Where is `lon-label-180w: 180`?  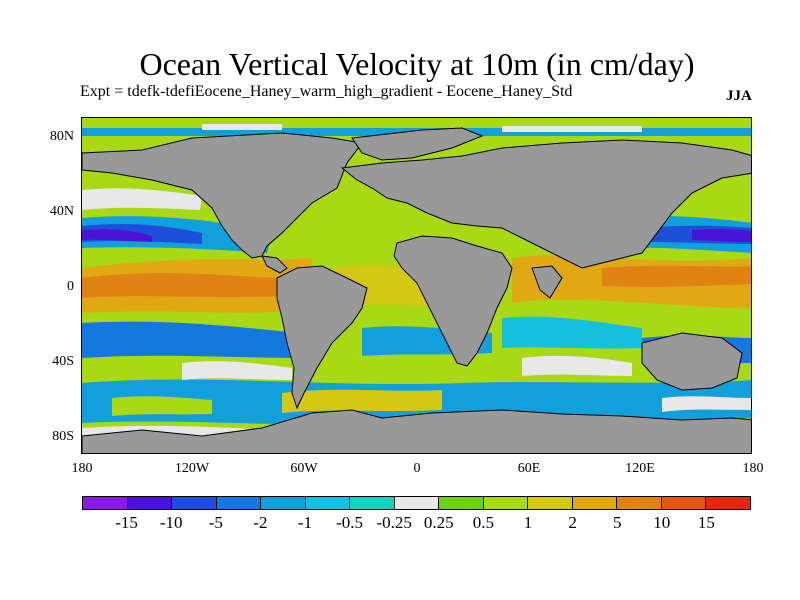 lon-label-180w: 180 is located at coordinates (82, 468).